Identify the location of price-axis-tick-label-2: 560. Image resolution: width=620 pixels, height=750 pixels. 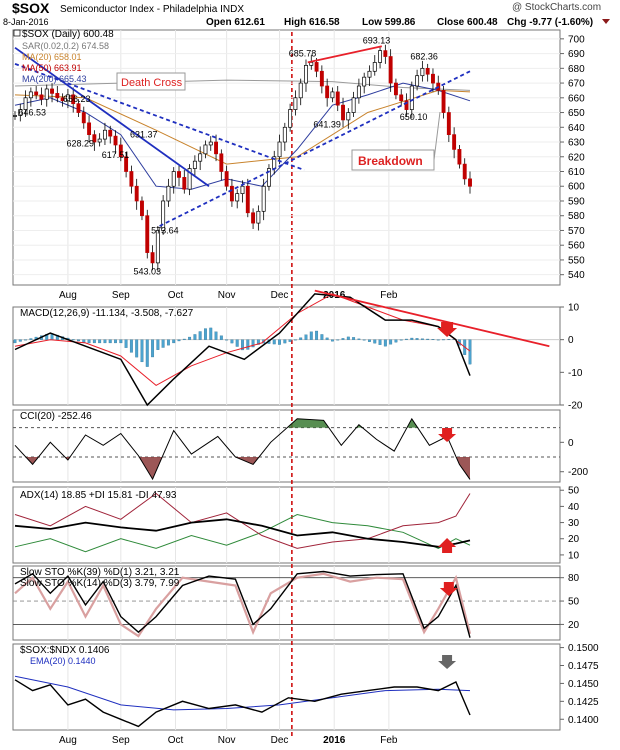
(576, 246).